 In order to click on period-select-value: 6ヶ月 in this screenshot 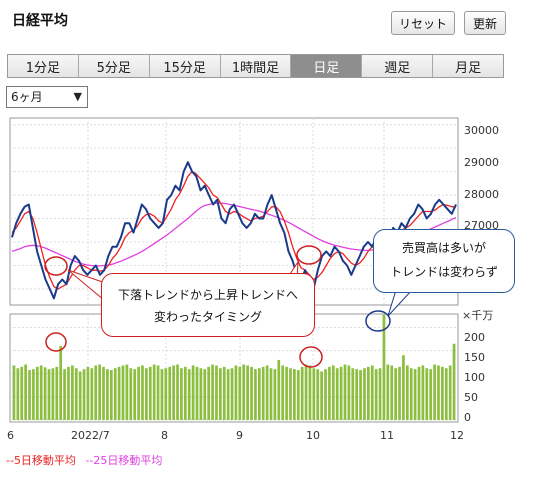, I will do `click(27, 97)`.